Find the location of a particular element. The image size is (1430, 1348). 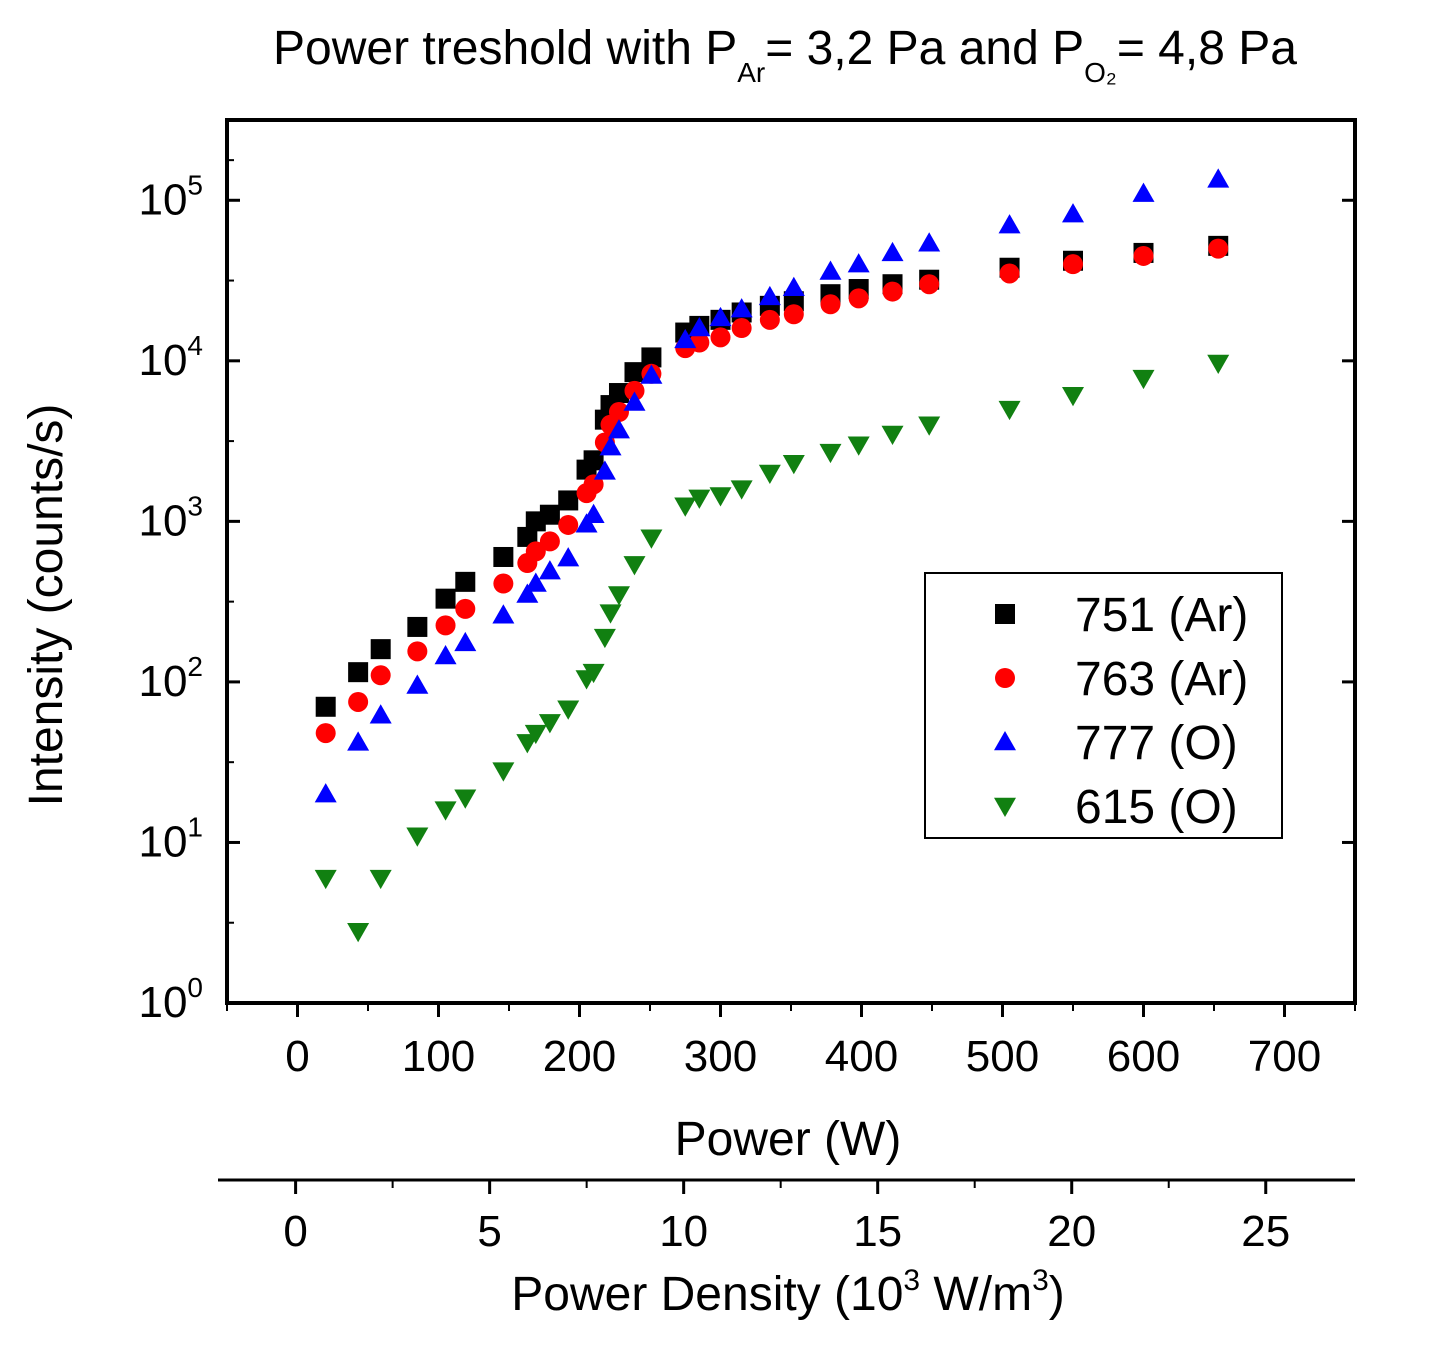

x2-label-part-1: Power Density (10 is located at coordinates (707, 1294).